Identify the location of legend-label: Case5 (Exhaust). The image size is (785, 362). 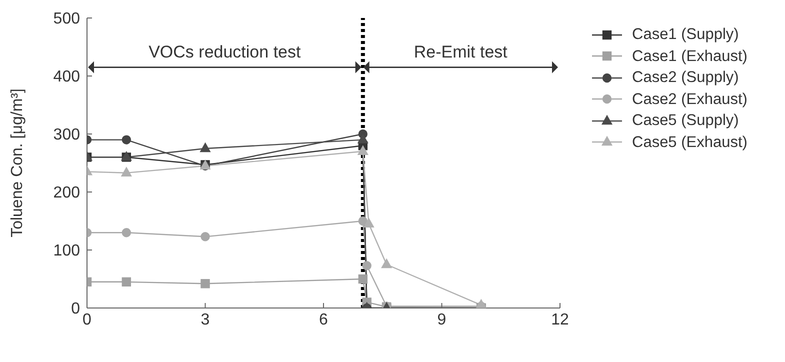
(690, 142).